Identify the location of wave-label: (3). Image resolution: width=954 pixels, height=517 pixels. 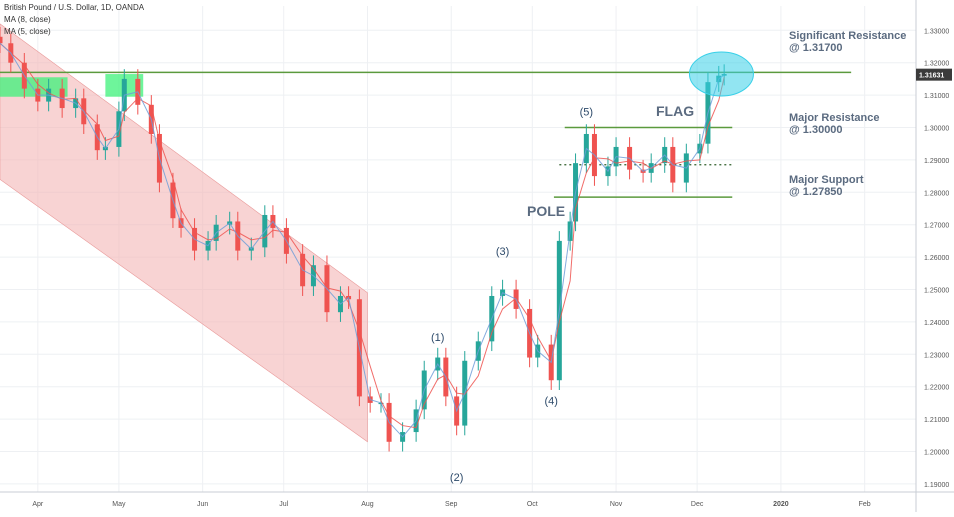
(502, 252).